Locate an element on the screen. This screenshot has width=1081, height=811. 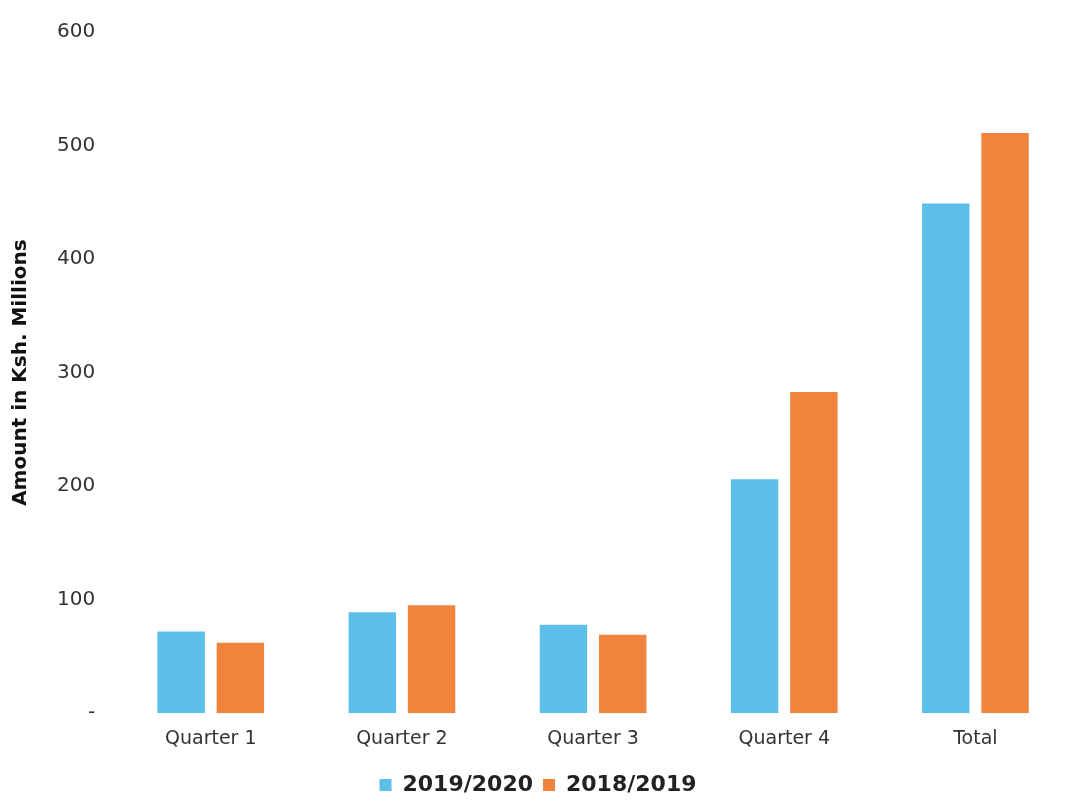
y-tick-label: - is located at coordinates (91, 711).